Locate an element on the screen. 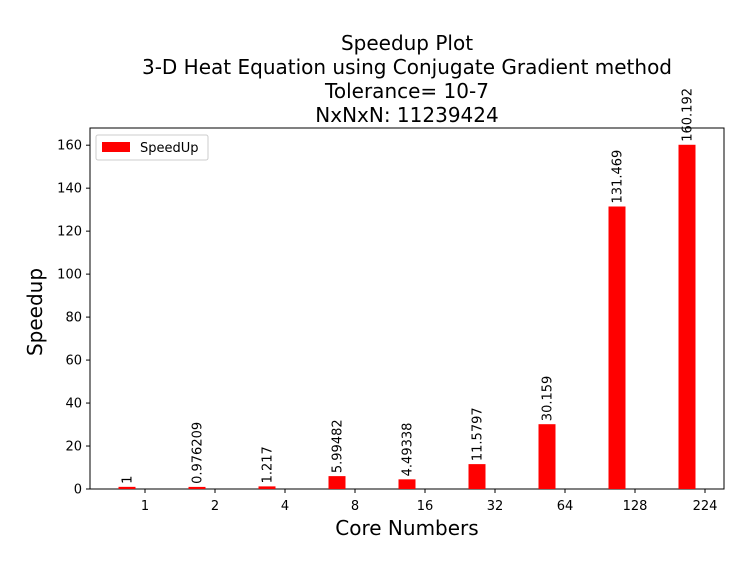  y-tick-label: 20 is located at coordinates (73, 447).